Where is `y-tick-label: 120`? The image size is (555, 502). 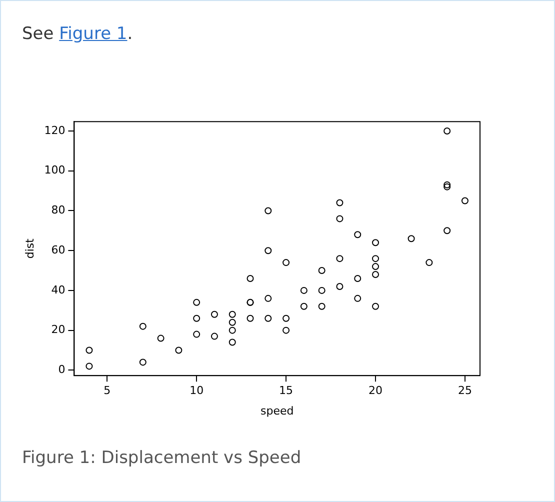 y-tick-label: 120 is located at coordinates (55, 130).